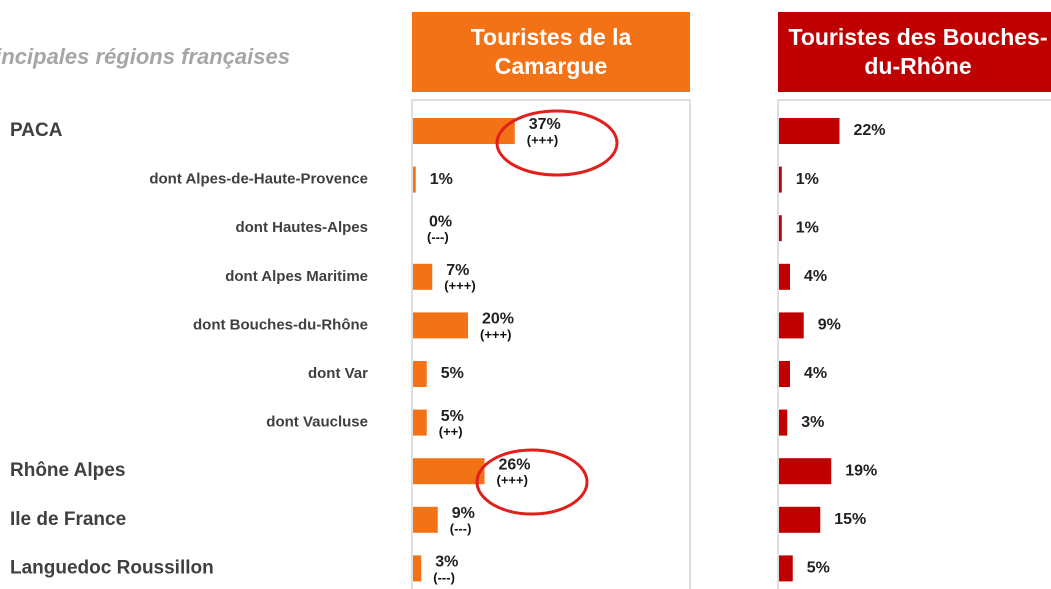 This screenshot has height=589, width=1051. Describe the element at coordinates (551, 52) in the screenshot. I see `series-header: Touristes de la Camargue` at that location.